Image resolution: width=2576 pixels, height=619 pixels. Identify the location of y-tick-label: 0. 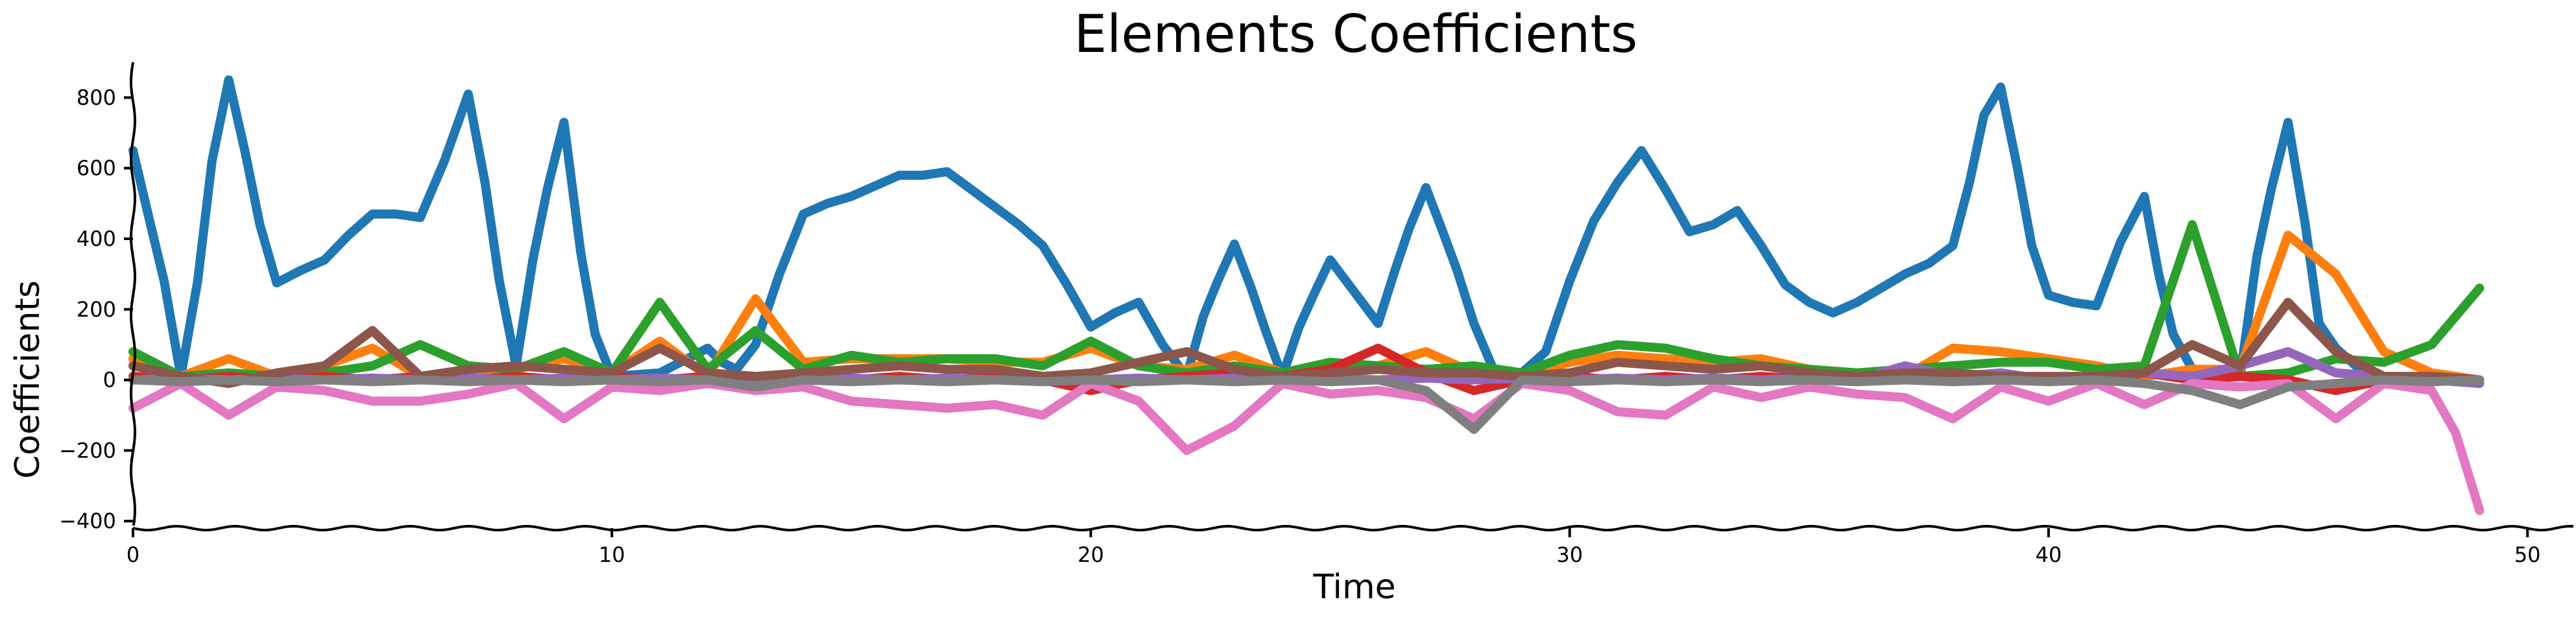
(109, 381).